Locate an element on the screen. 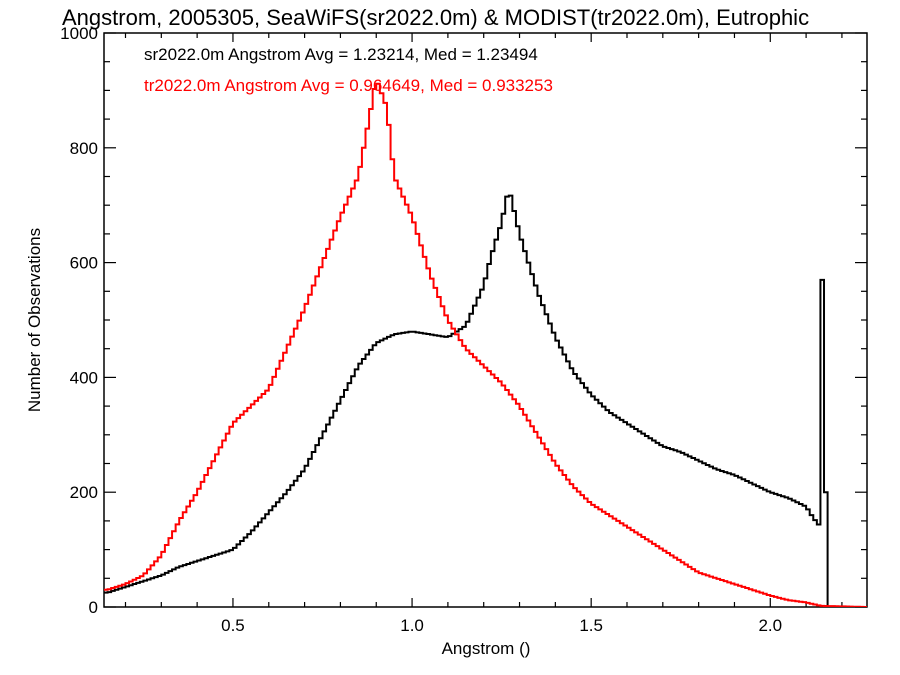 This screenshot has height=675, width=900. y-tick-label: 200 is located at coordinates (84, 492).